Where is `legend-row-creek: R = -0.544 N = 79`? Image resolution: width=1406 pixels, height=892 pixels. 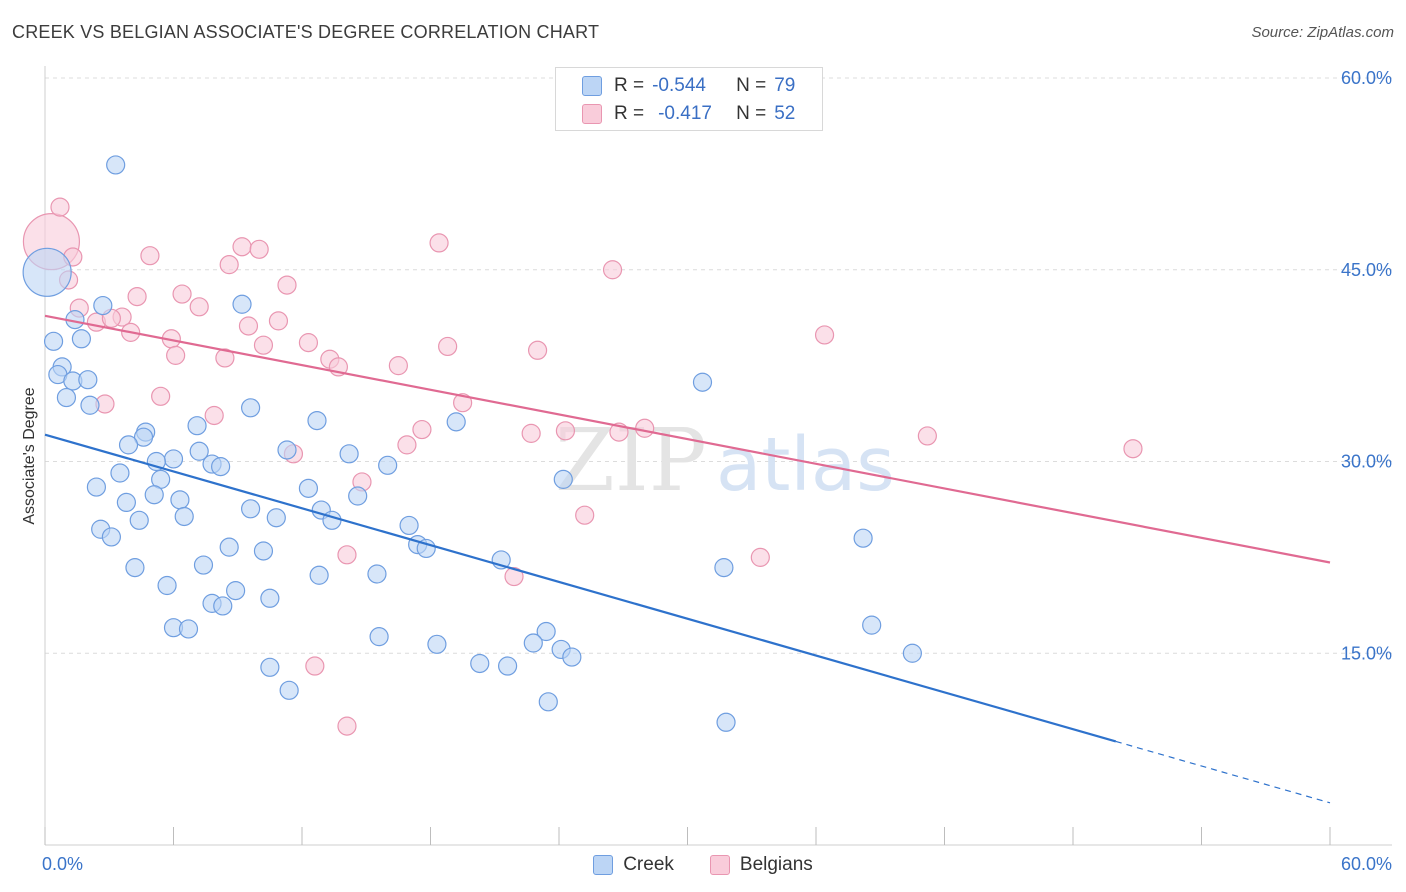
legend-row-creek: R = -0.544 N = 79 is located at coordinates (675, 86).